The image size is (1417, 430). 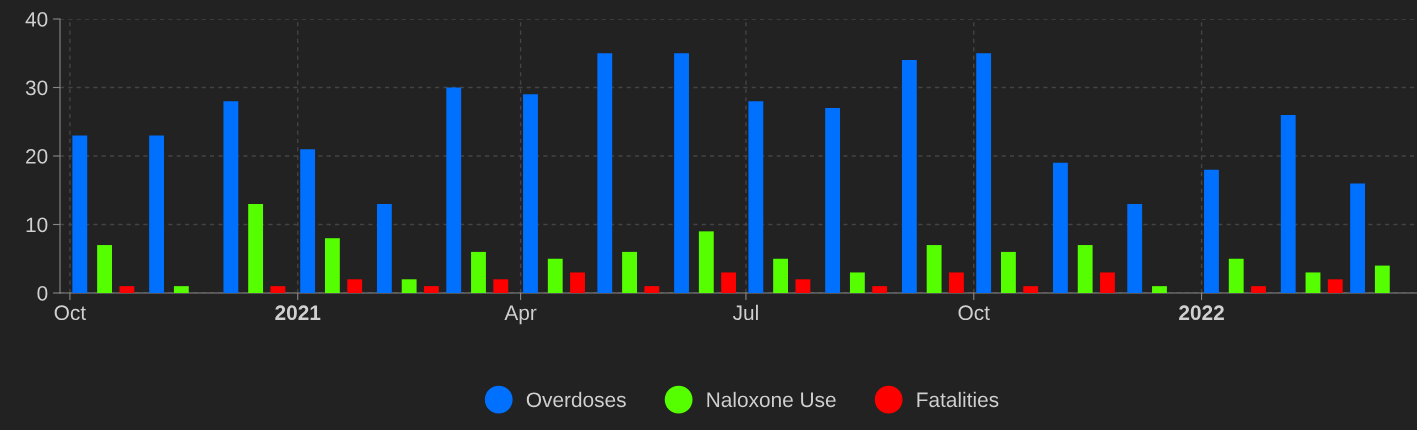 What do you see at coordinates (42, 293) in the screenshot?
I see `y-tick-label: 0` at bounding box center [42, 293].